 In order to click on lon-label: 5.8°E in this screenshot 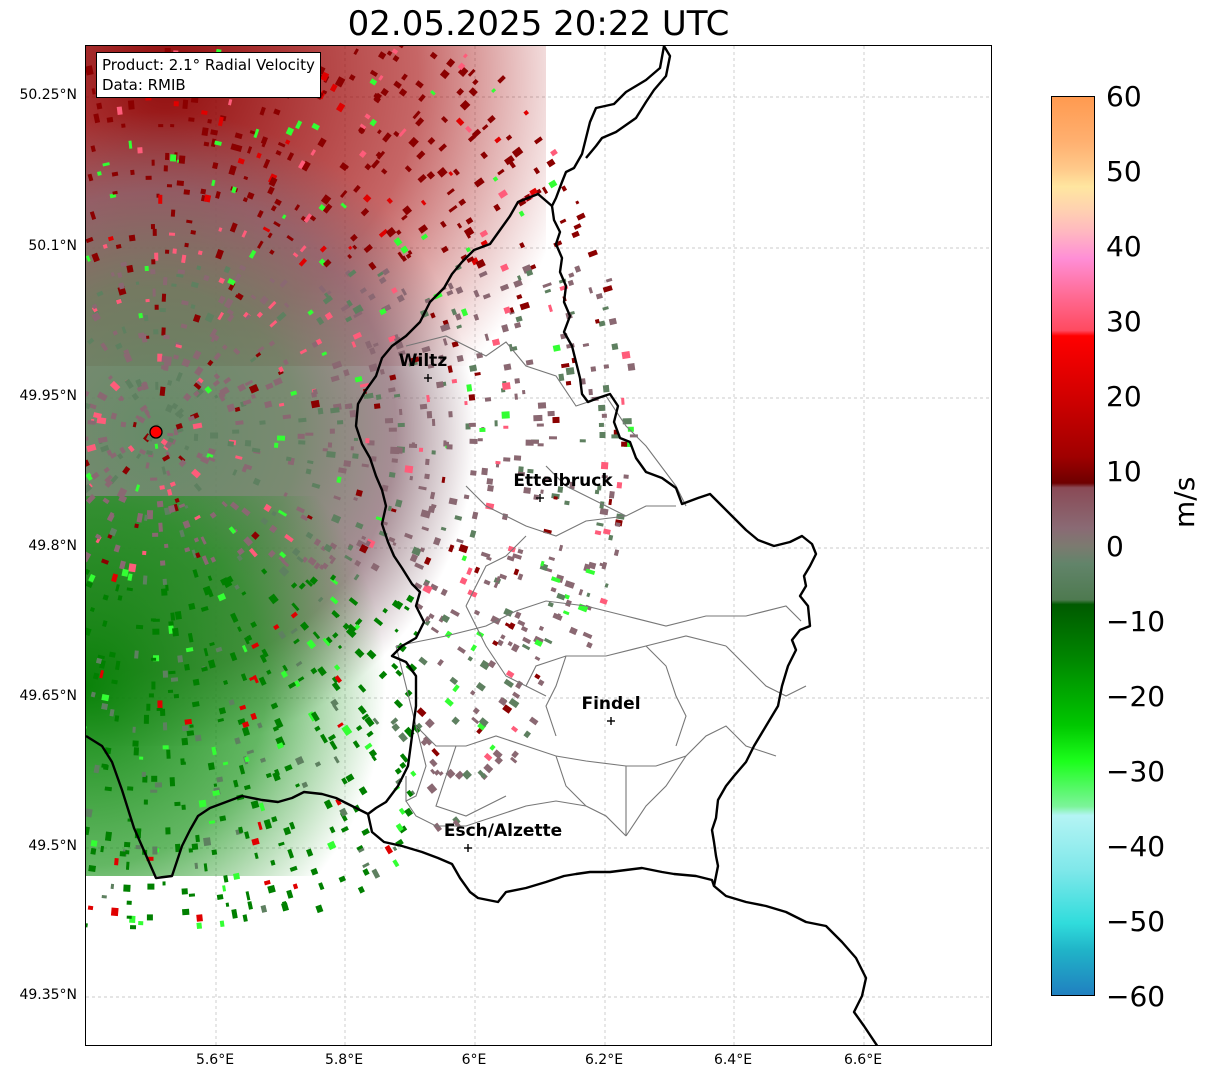, I will do `click(344, 1060)`.